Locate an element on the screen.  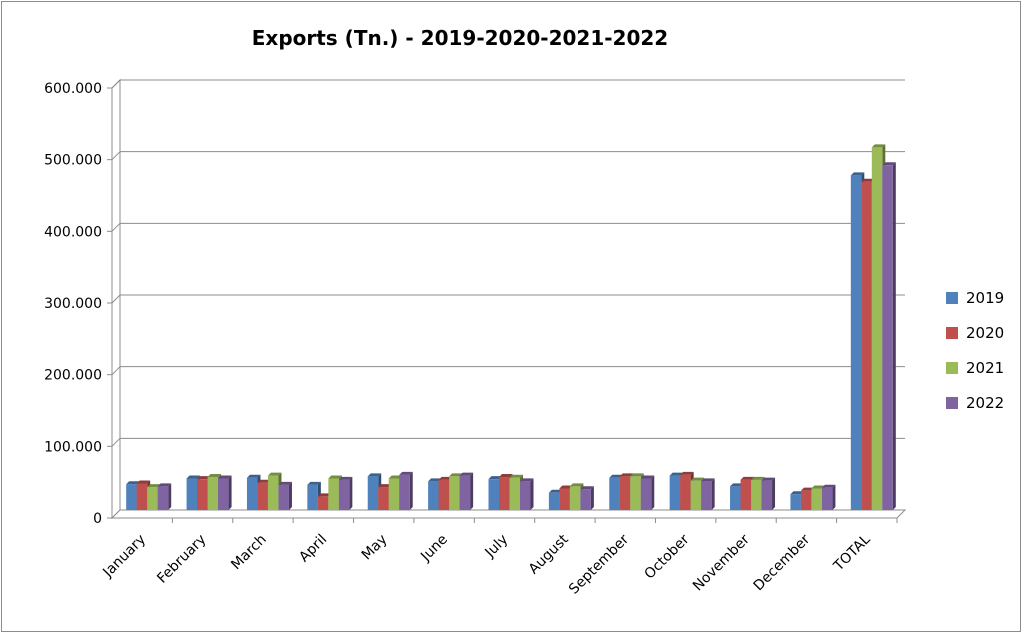
x-tick-label: September is located at coordinates (599, 564).